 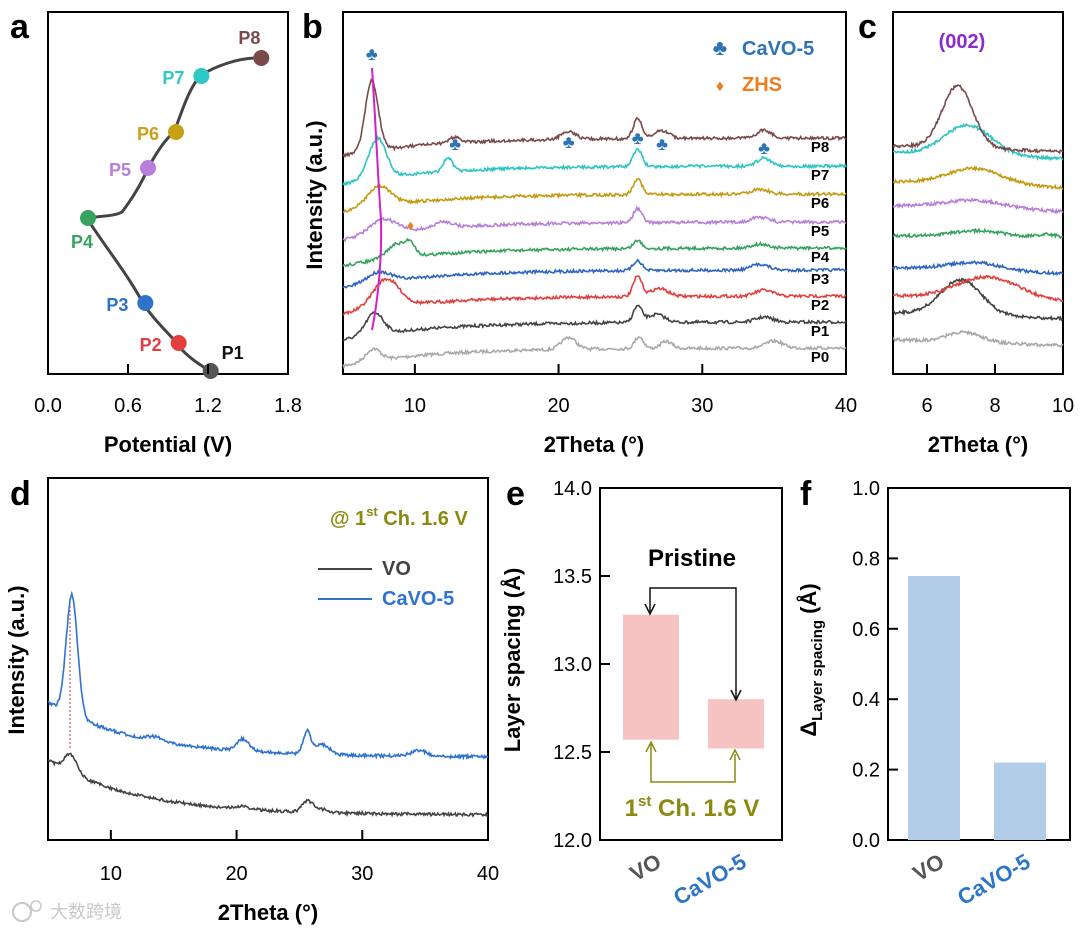 I want to click on panel-b-series-label-P1: P1, so click(x=820, y=331).